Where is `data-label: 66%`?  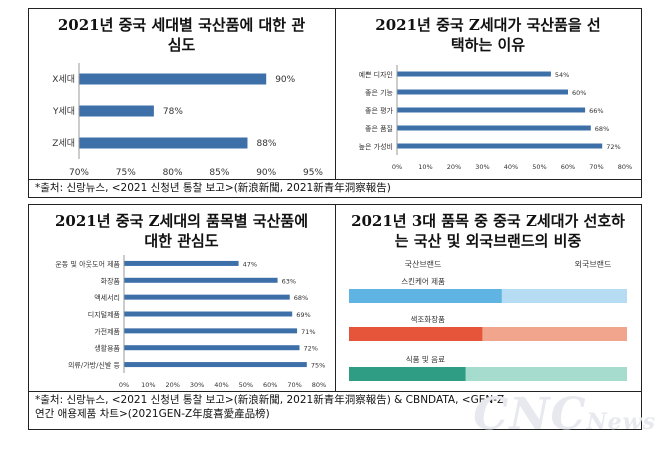 data-label: 66% is located at coordinates (596, 111).